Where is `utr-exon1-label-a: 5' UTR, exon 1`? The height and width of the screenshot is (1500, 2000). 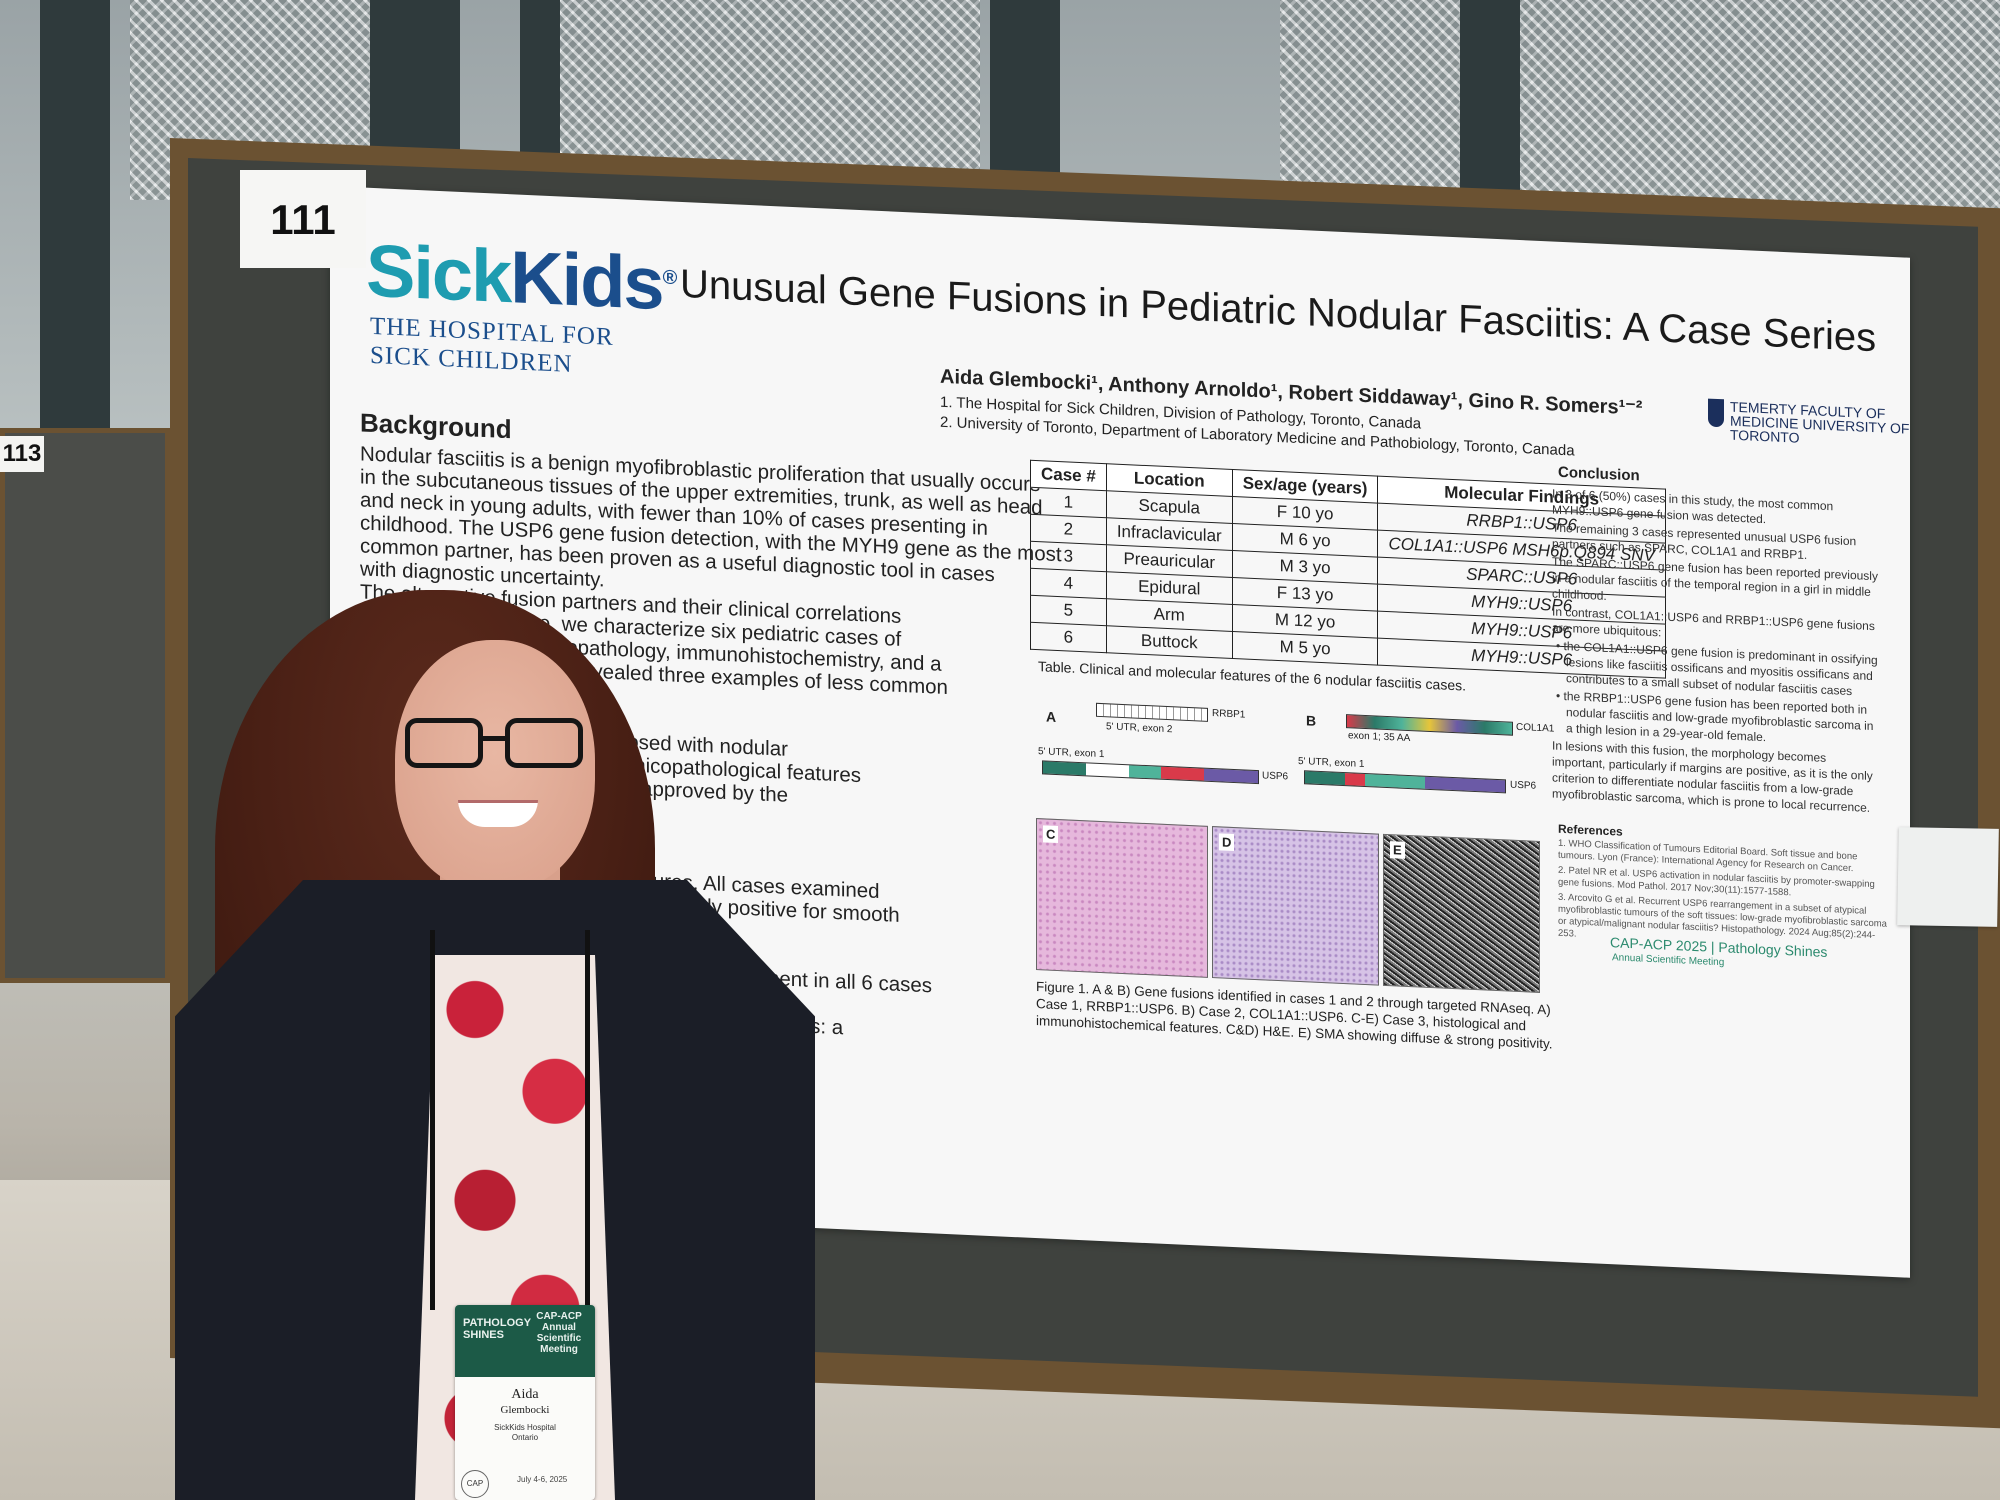
utr-exon1-label-a: 5' UTR, exon 1 is located at coordinates (1071, 753).